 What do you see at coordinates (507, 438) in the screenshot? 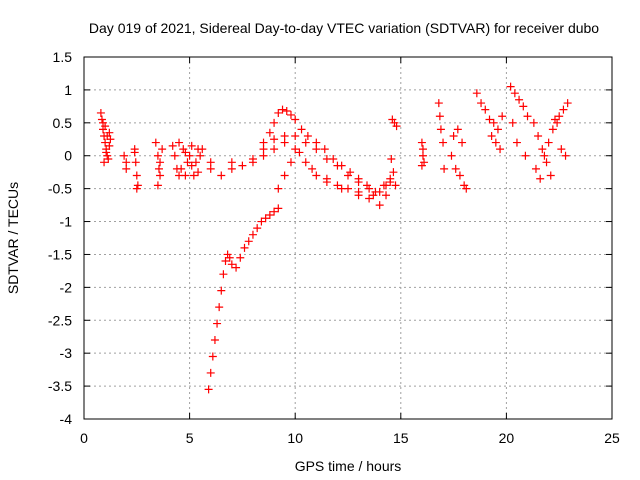
I see `x-tick-label: 20` at bounding box center [507, 438].